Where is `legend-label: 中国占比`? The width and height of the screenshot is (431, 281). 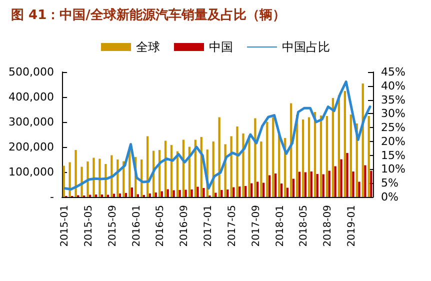 legend-label: 中国占比 is located at coordinates (306, 47).